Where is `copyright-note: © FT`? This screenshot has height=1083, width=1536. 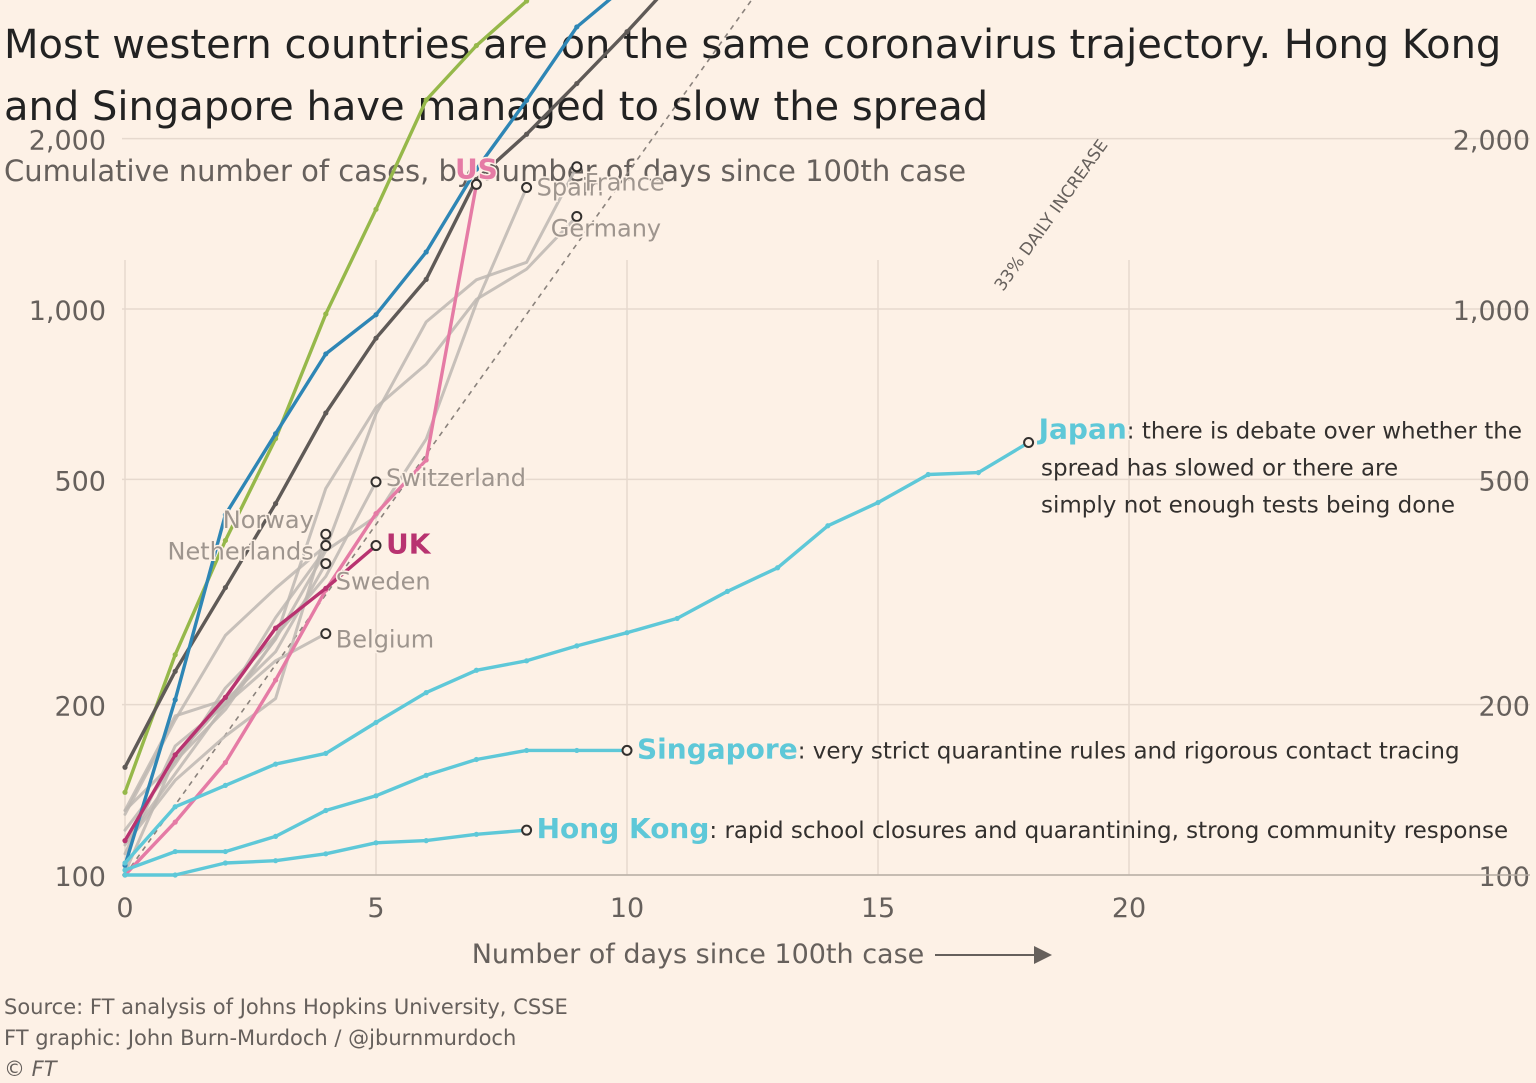 copyright-note: © FT is located at coordinates (30, 1069).